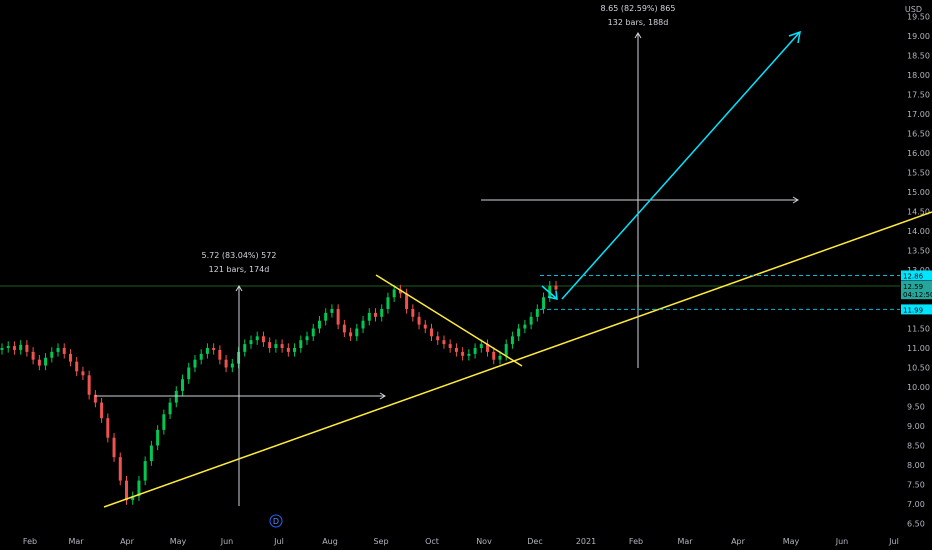  Describe the element at coordinates (276, 521) in the screenshot. I see `dividend-marker` at that location.